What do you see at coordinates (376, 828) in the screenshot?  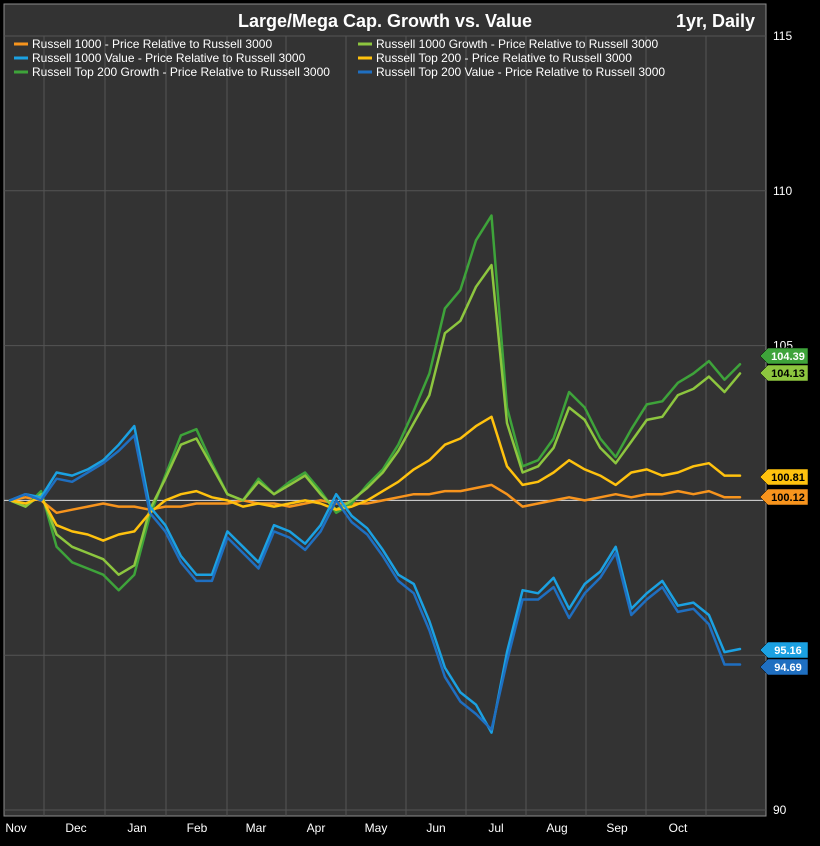 I see `x-tick-label: May` at bounding box center [376, 828].